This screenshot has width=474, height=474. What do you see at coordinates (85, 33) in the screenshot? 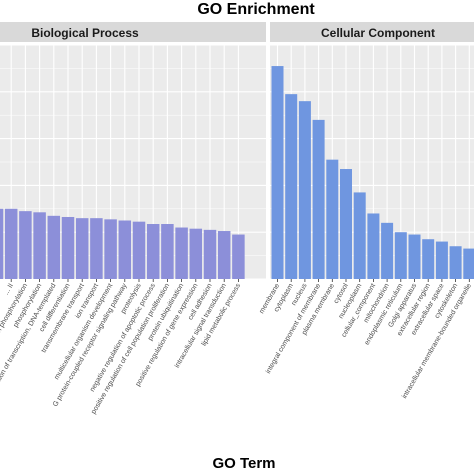
I see `strip-label-biological-process: Biological Process` at bounding box center [85, 33].